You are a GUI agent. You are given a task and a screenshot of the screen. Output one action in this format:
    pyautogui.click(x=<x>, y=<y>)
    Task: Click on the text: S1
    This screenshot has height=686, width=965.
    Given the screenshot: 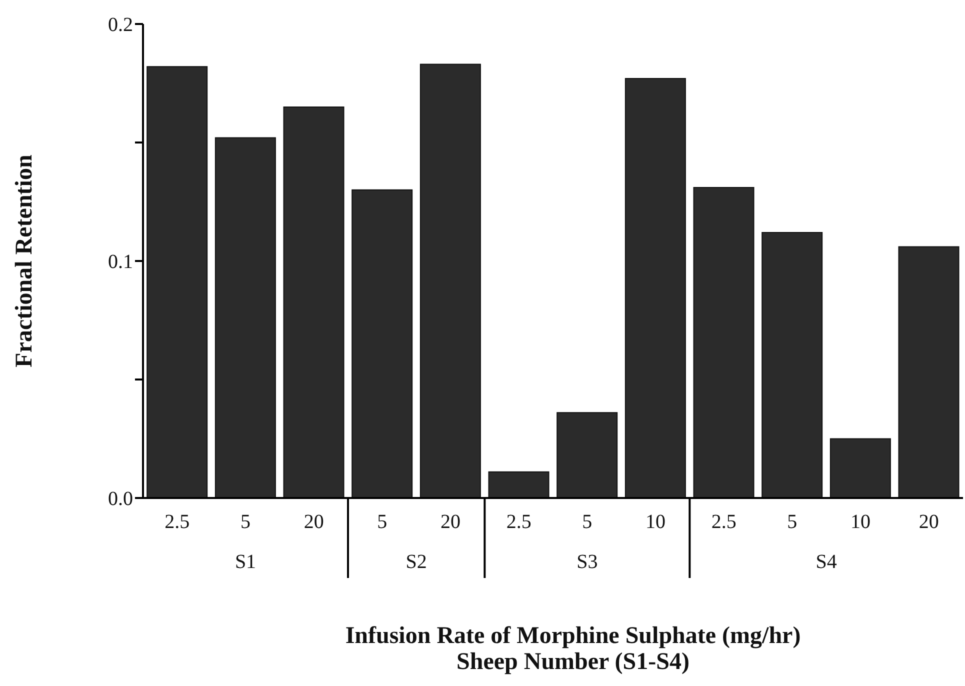 What is the action you would take?
    pyautogui.click(x=245, y=562)
    